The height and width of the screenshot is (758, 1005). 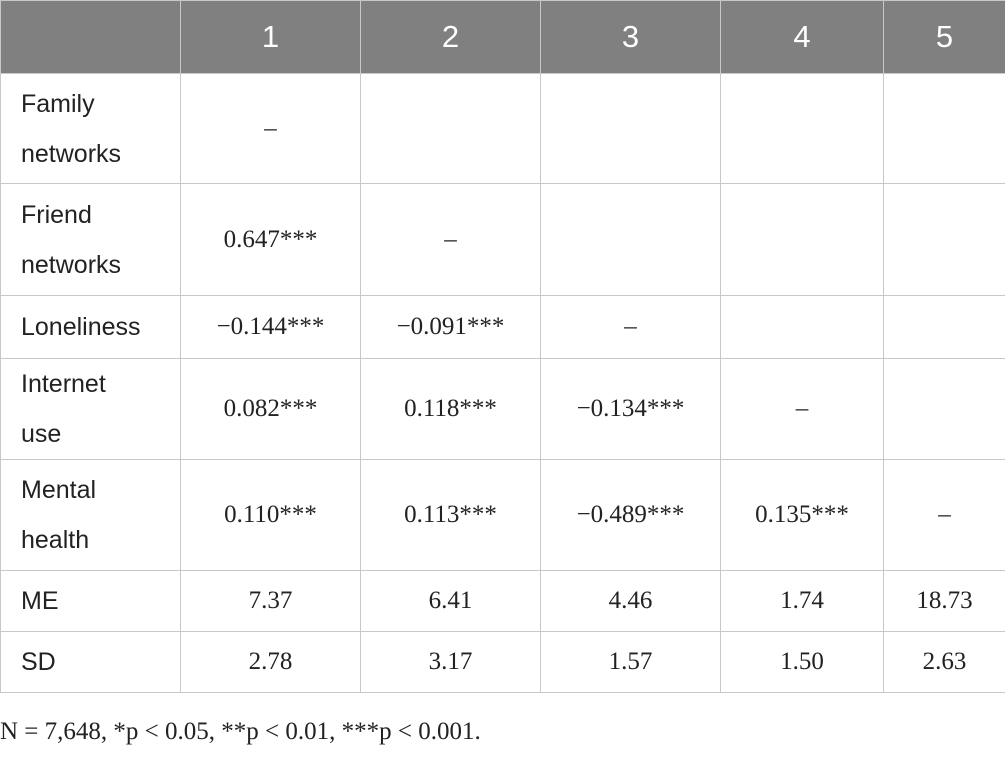 What do you see at coordinates (630, 515) in the screenshot?
I see `cell: −0.489***` at bounding box center [630, 515].